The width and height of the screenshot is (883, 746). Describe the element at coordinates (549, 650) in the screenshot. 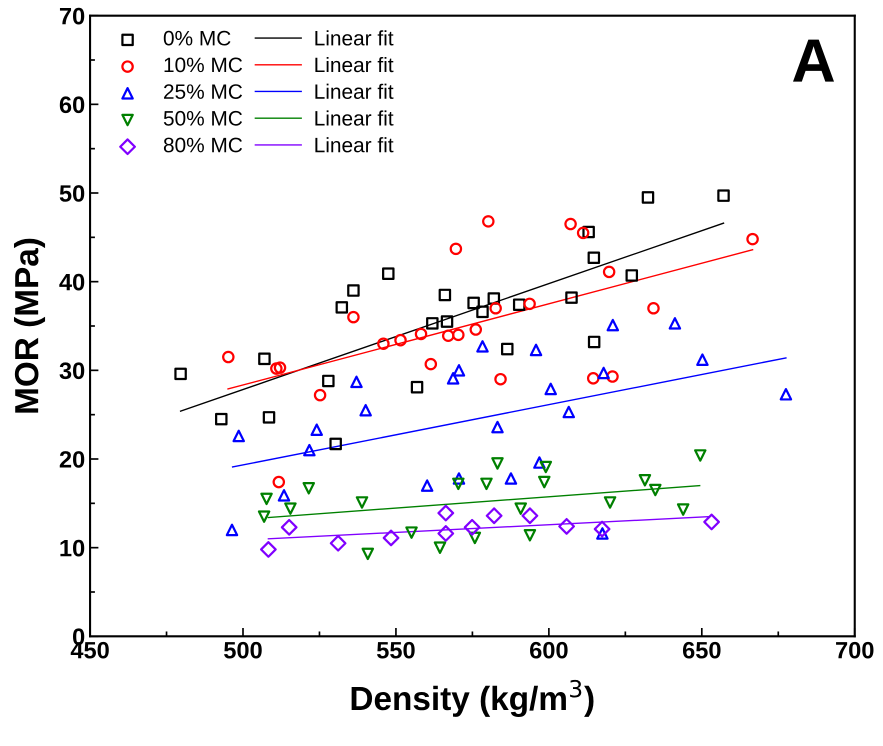

I see `x-tick-label: 600` at that location.